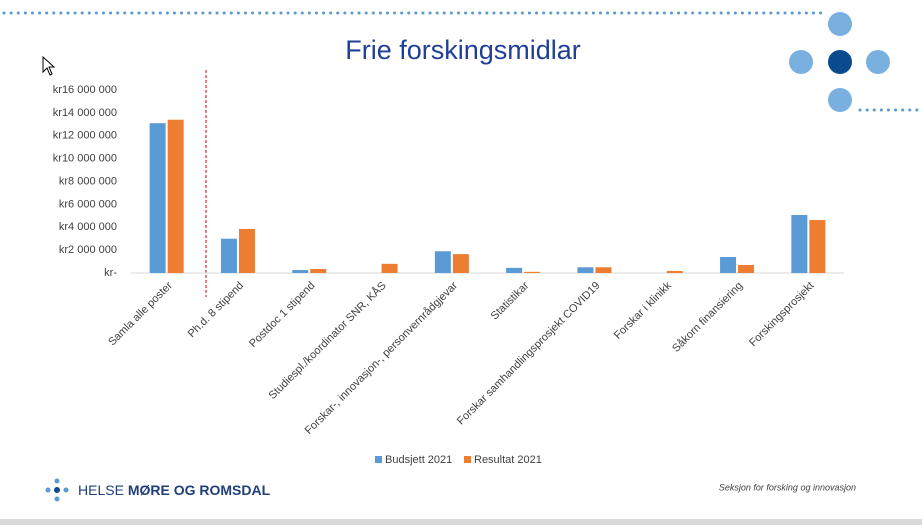 This screenshot has width=922, height=525. I want to click on logo-text: HELSE MØRE OG ROMSDAL, so click(174, 490).